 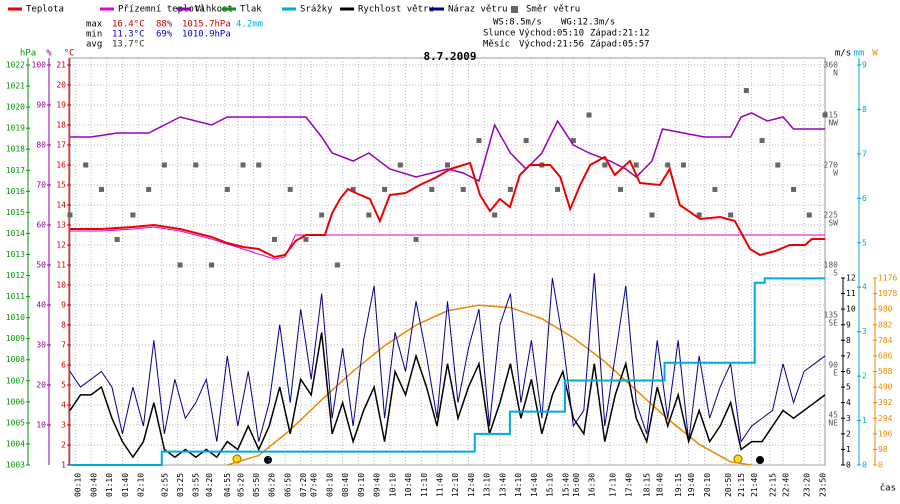 What do you see at coordinates (499, 34) in the screenshot?
I see `stat: Slunce` at bounding box center [499, 34].